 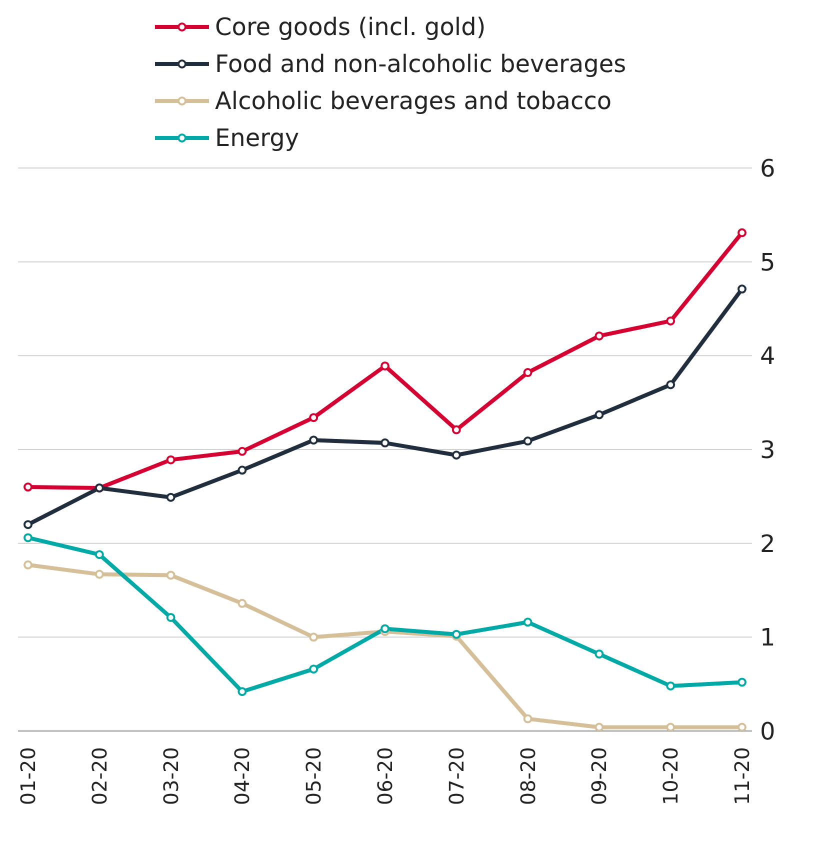 What do you see at coordinates (314, 776) in the screenshot?
I see `x-tick-label: 05-20` at bounding box center [314, 776].